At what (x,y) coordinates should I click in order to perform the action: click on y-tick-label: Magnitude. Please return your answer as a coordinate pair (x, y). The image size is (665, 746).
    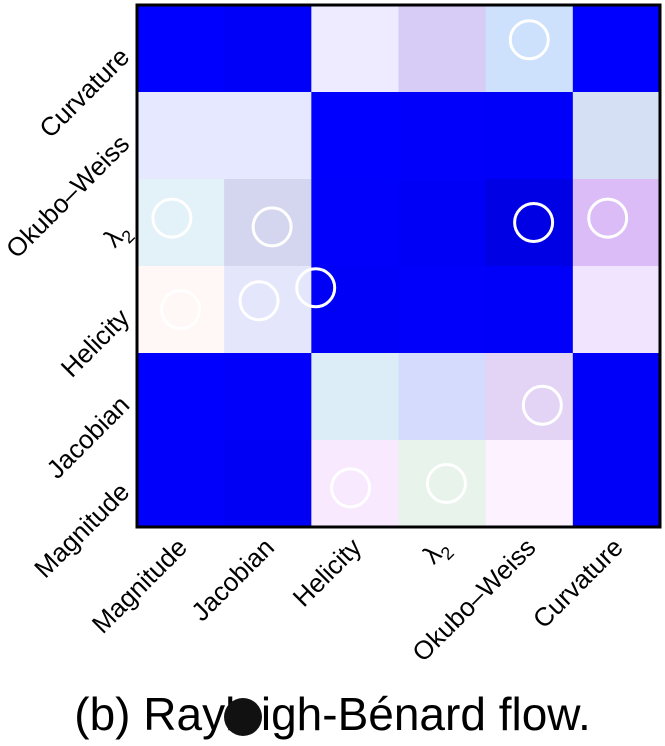
    Looking at the image, I should click on (81, 530).